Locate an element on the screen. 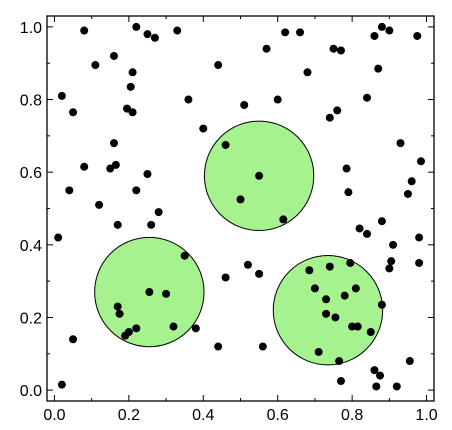  y-tick-label: 0.0 is located at coordinates (31, 391).